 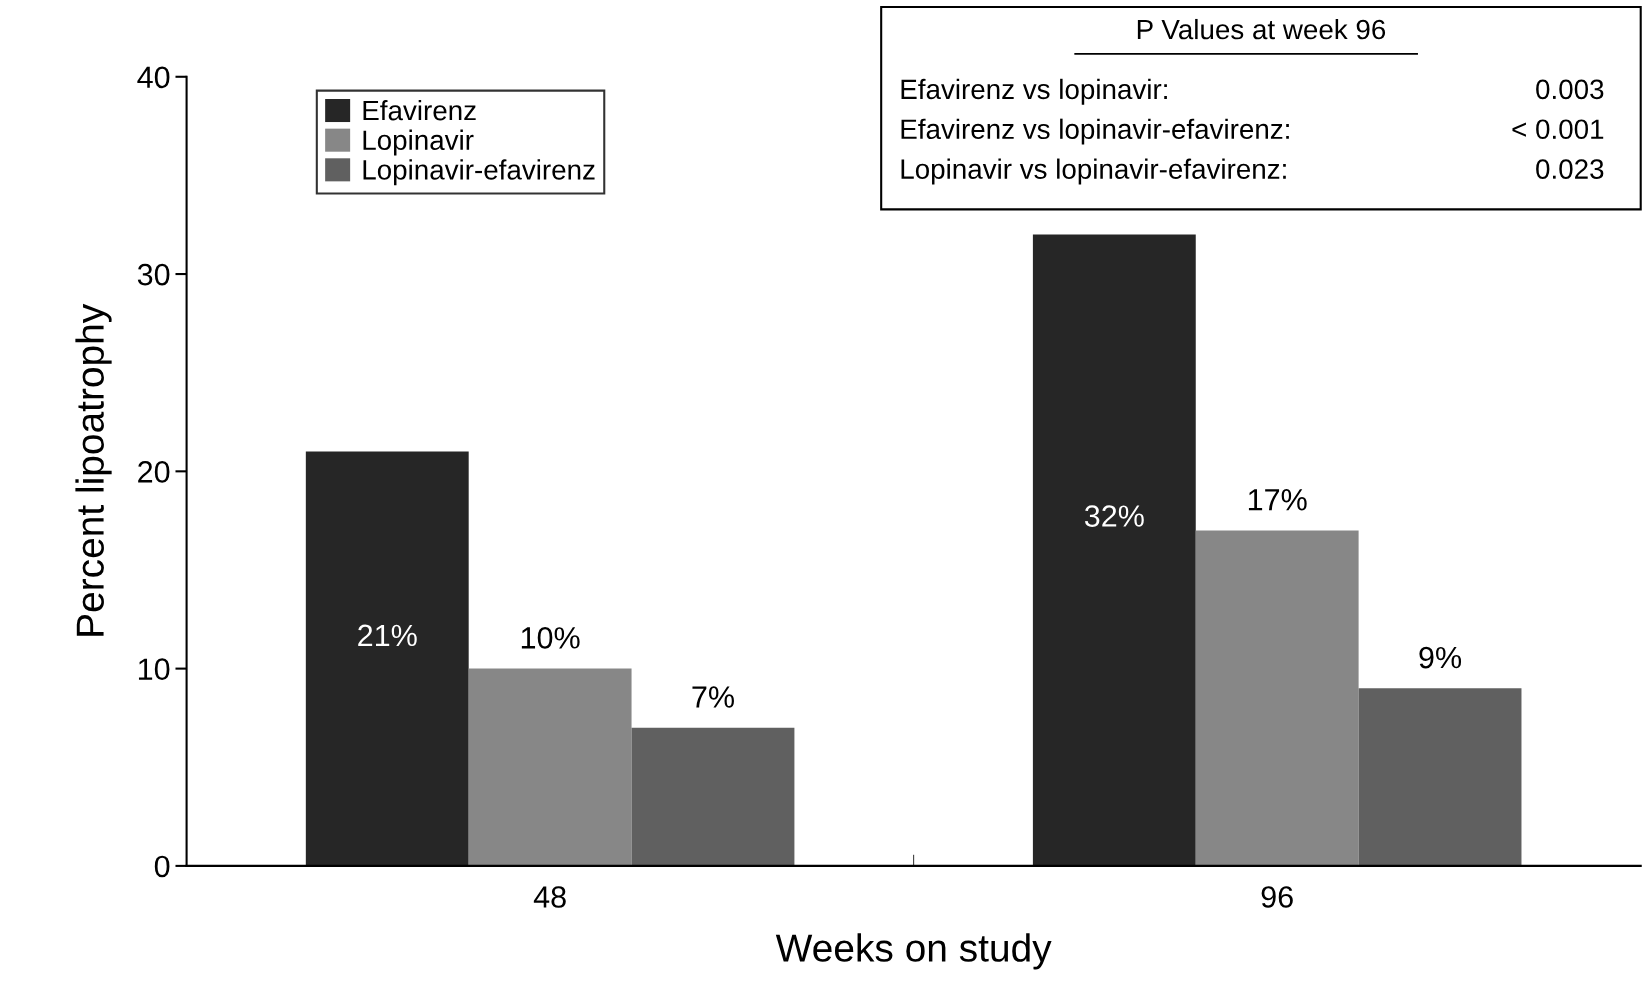 What do you see at coordinates (154, 669) in the screenshot?
I see `y-tick-label: 10` at bounding box center [154, 669].